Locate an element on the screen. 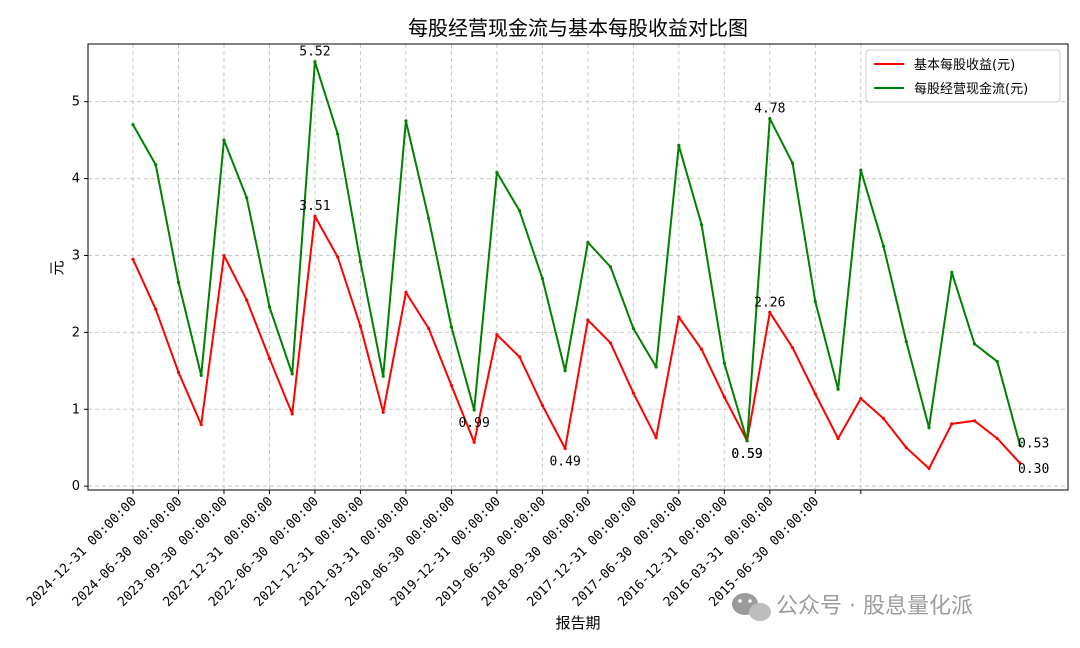 Image resolution: width=1080 pixels, height=648 pixels. chart-title: 每股经营现金流与基本每股收益对比图 is located at coordinates (578, 28).